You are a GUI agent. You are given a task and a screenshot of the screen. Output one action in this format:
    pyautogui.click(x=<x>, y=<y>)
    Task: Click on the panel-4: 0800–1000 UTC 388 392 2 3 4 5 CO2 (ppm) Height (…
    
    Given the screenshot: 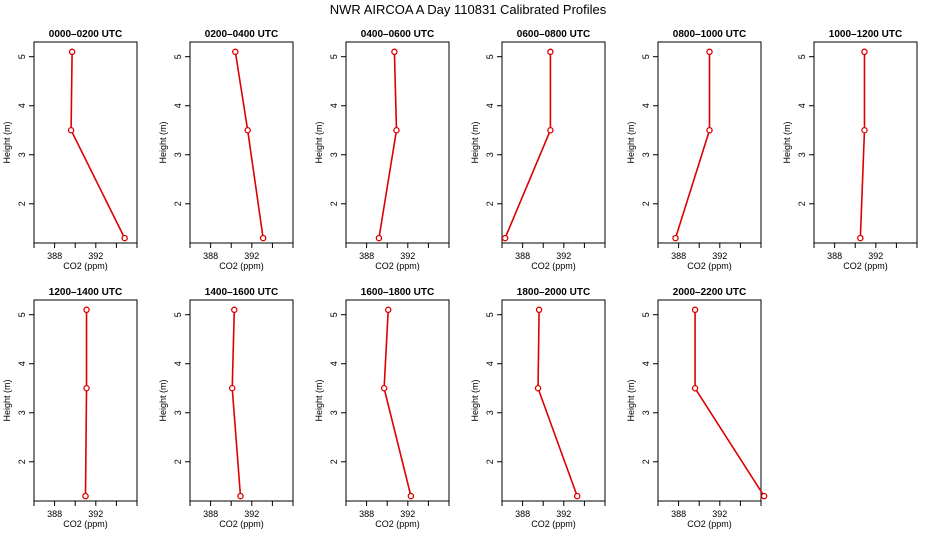 What is the action you would take?
    pyautogui.click(x=694, y=150)
    